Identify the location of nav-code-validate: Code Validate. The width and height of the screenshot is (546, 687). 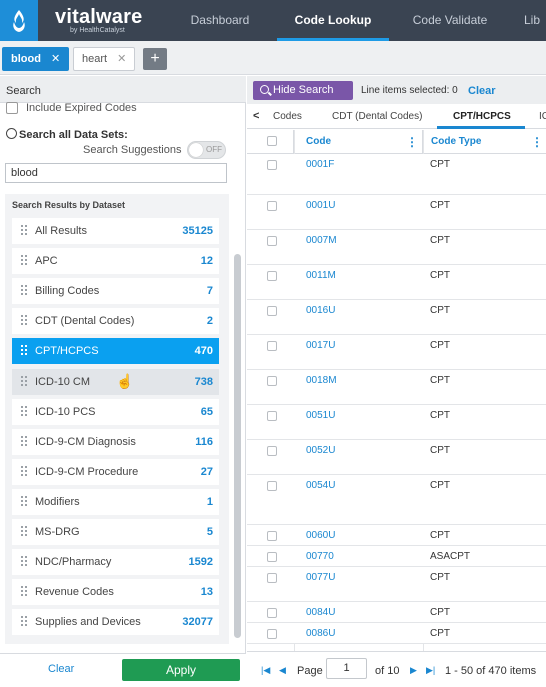
(450, 20).